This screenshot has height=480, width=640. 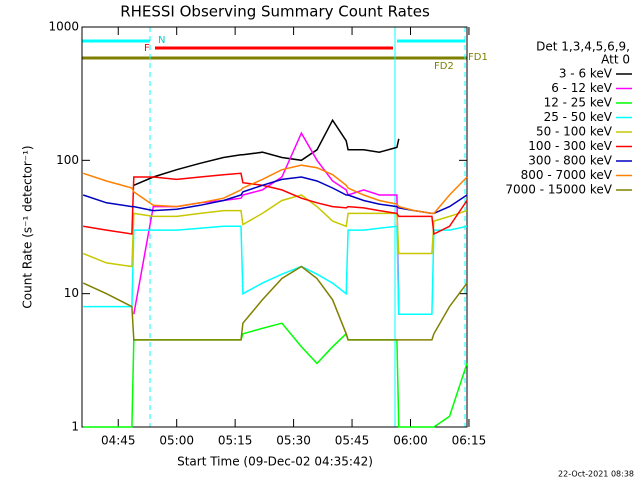 What do you see at coordinates (478, 57) in the screenshot?
I see `flag-label: FD1` at bounding box center [478, 57].